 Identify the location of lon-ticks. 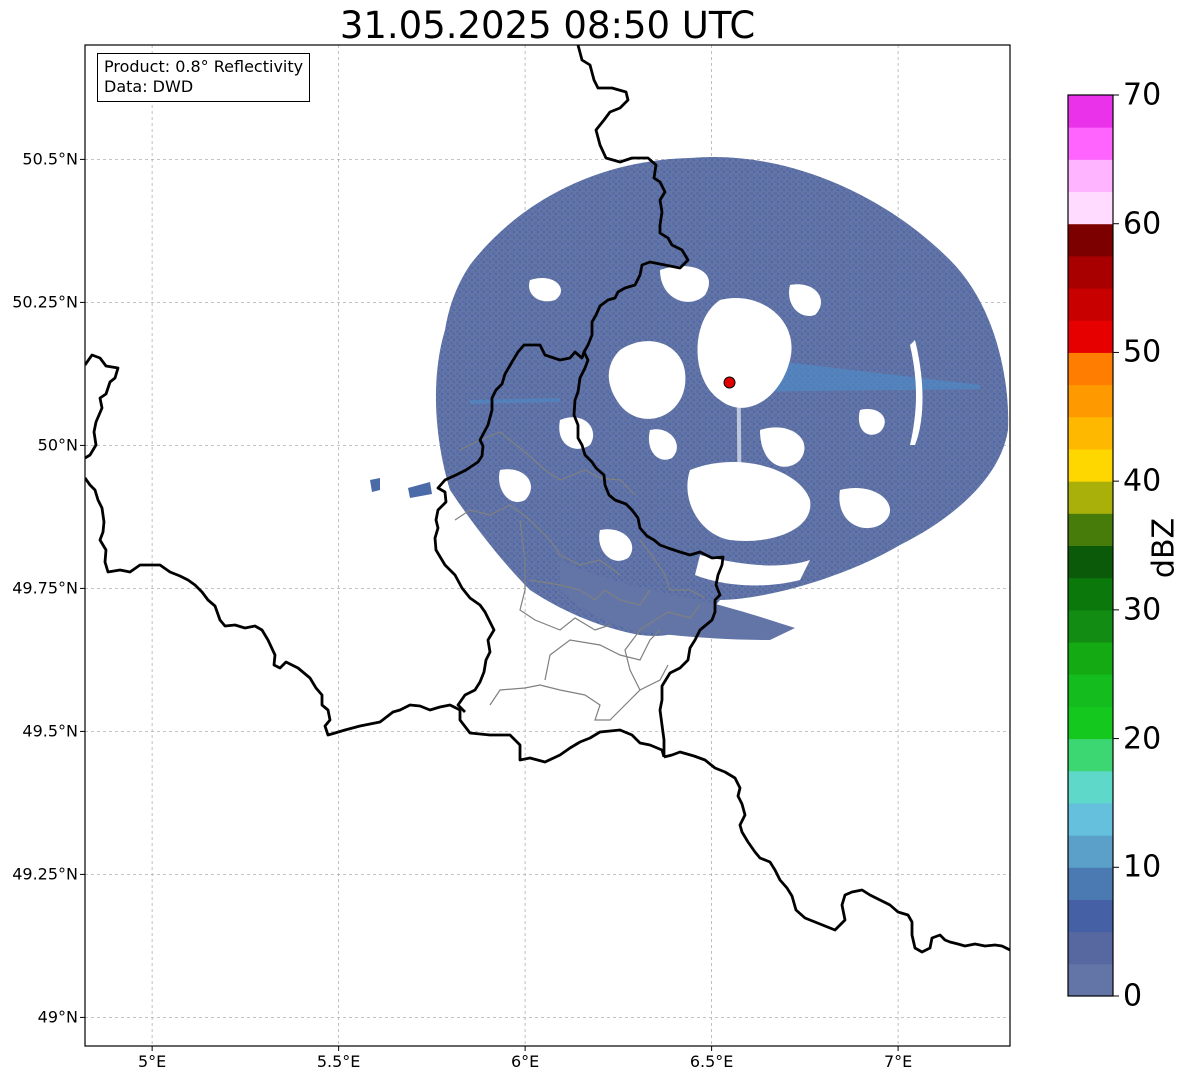
(525, 1048).